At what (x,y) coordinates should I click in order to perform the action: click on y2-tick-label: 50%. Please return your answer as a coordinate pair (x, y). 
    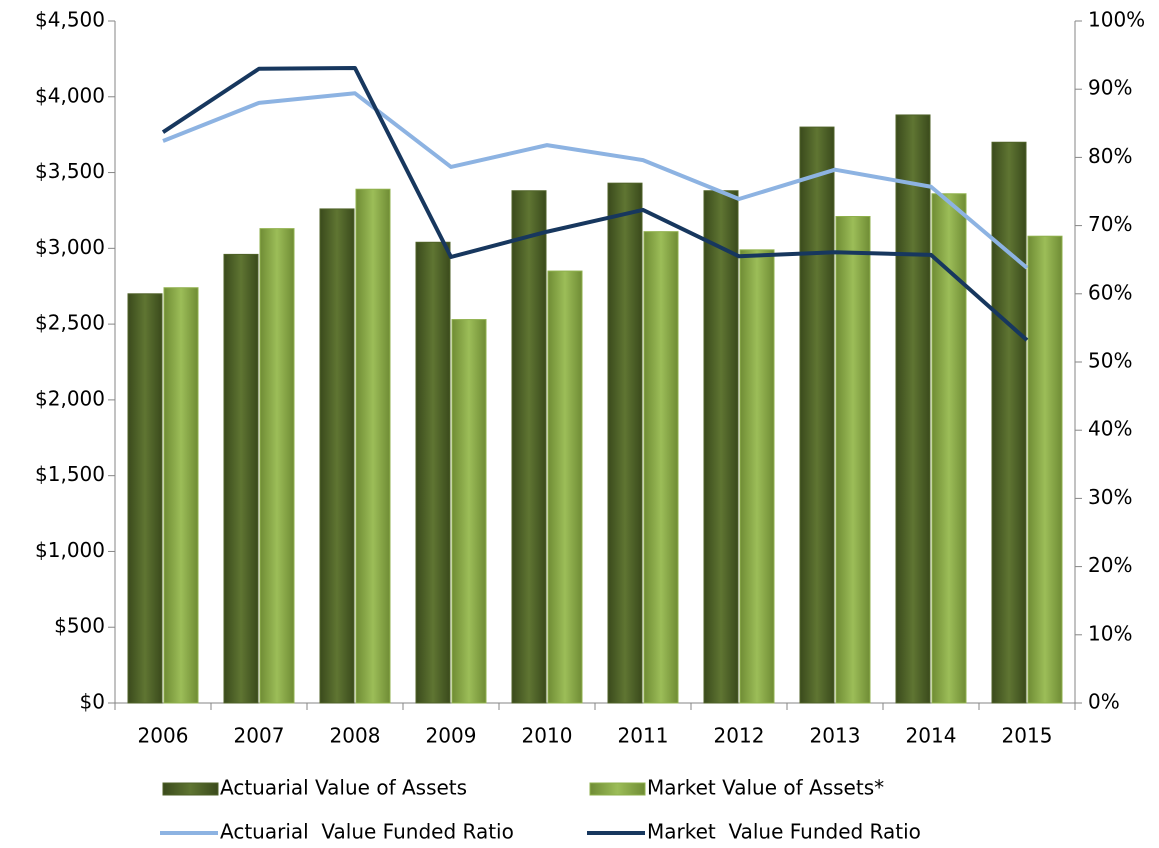
    Looking at the image, I should click on (1110, 361).